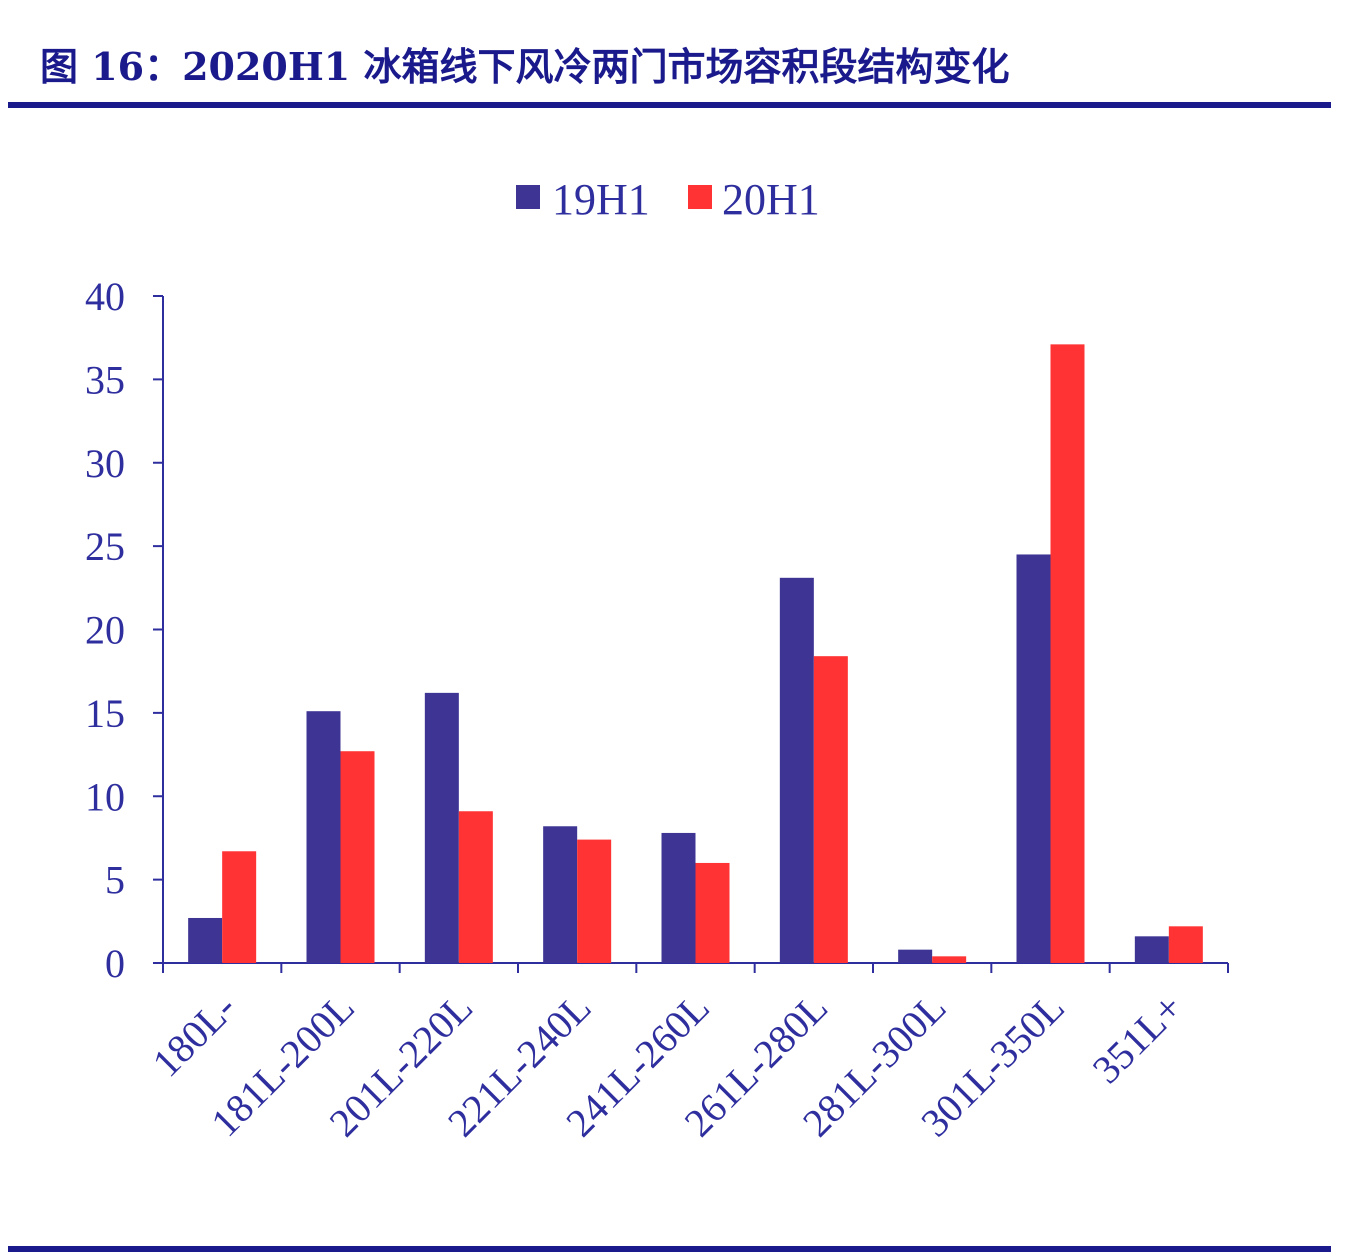 Image resolution: width=1346 pixels, height=1254 pixels. Describe the element at coordinates (115, 963) in the screenshot. I see `y-tick-label: 0` at that location.